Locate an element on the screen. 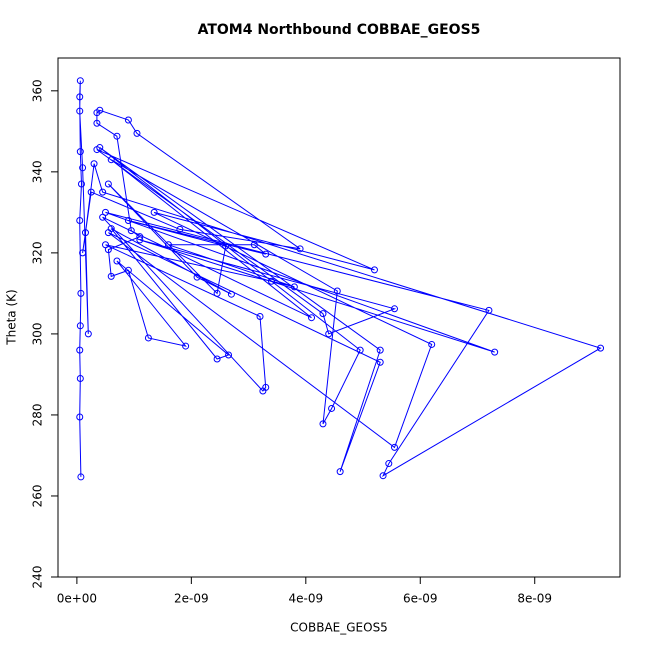 Image resolution: width=650 pixels, height=650 pixels. y-tick-label: 360 is located at coordinates (38, 90).